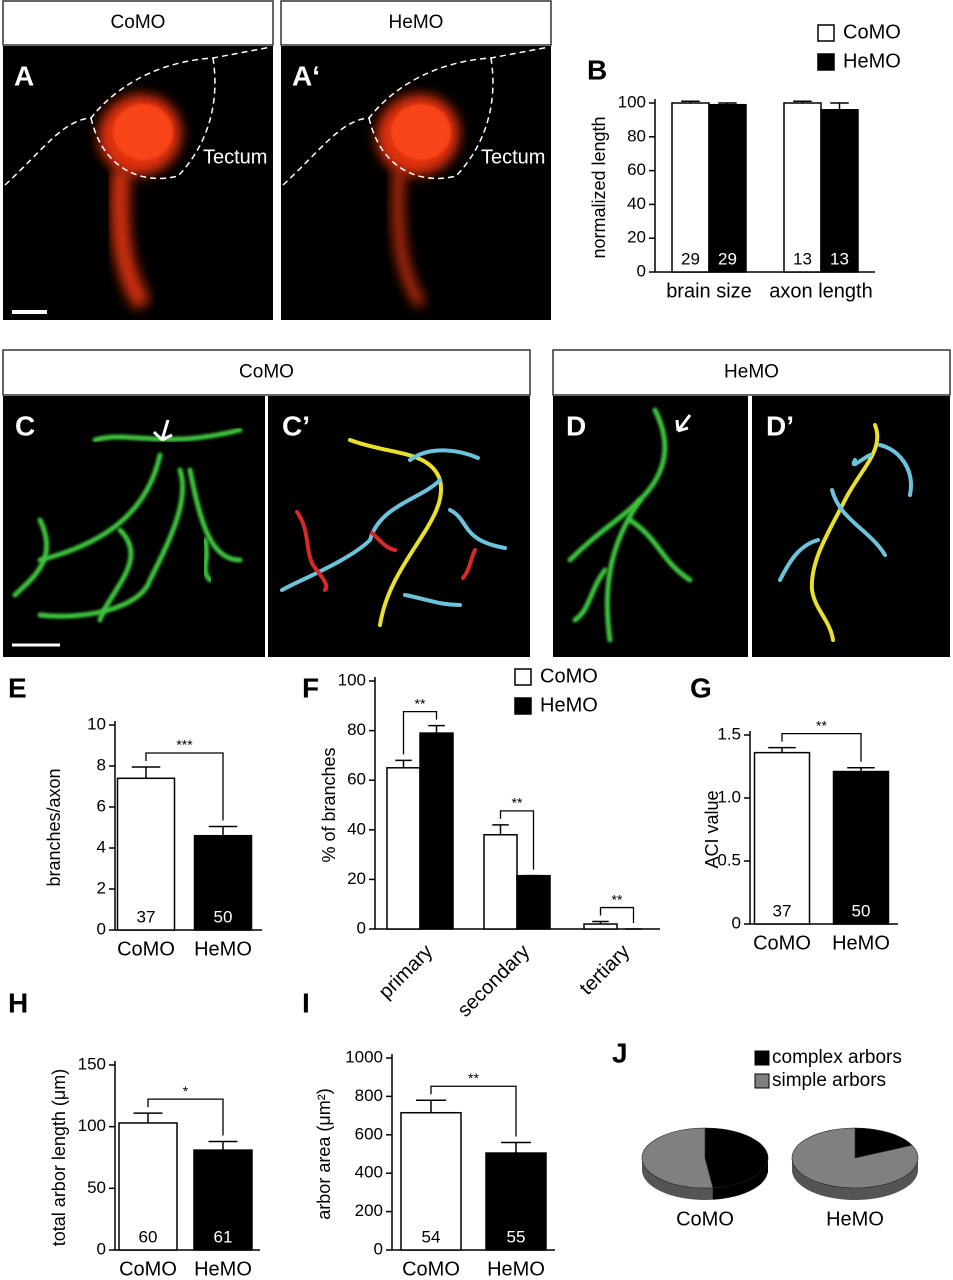 The width and height of the screenshot is (953, 1280). I want to click on y-tick-label: 600, so click(369, 1133).